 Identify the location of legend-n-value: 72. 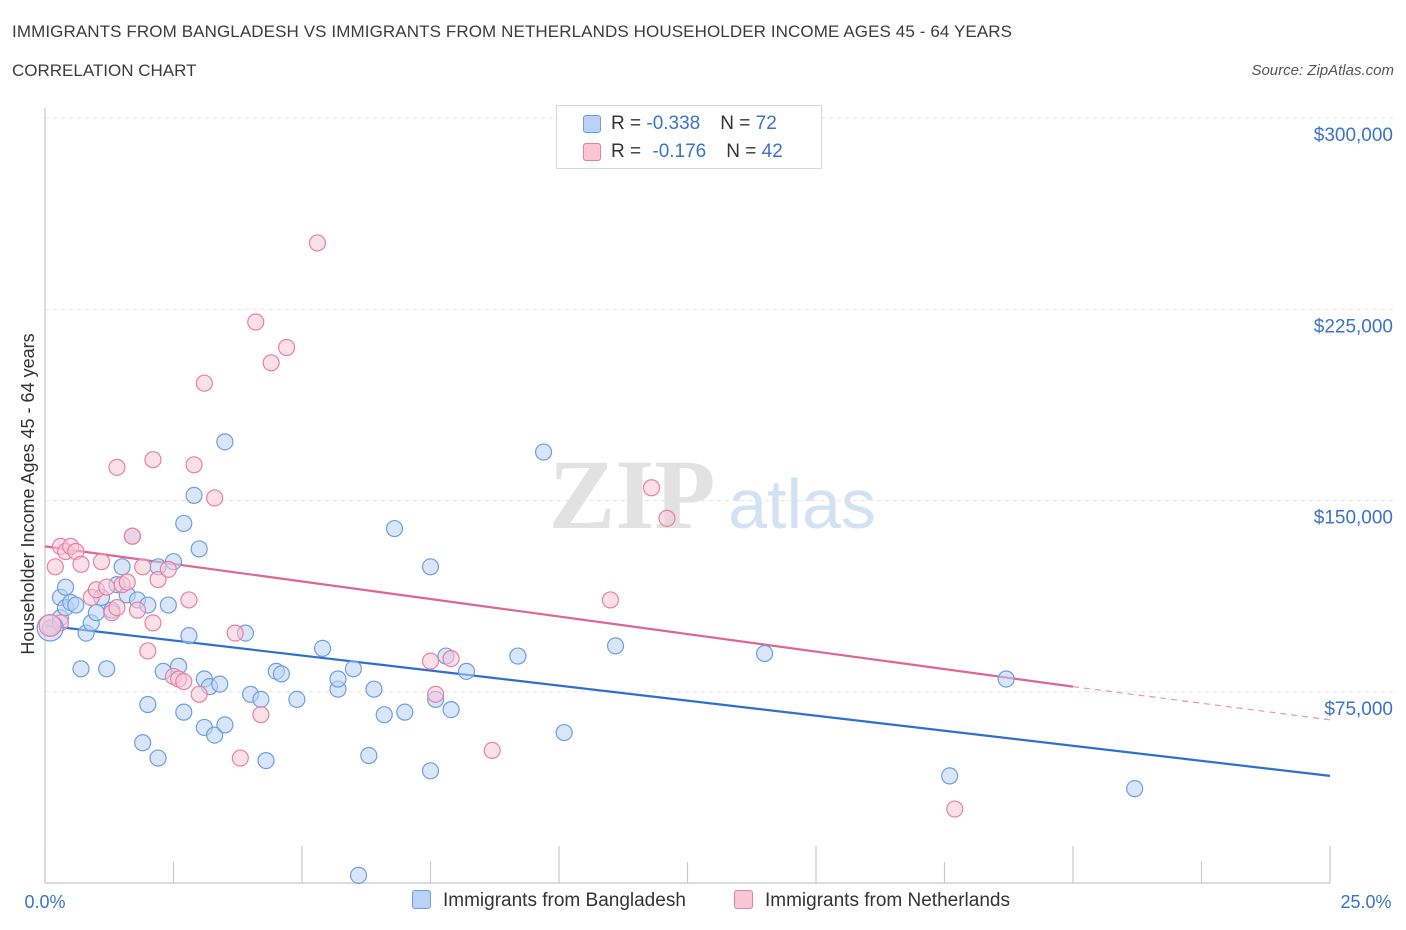
(766, 123).